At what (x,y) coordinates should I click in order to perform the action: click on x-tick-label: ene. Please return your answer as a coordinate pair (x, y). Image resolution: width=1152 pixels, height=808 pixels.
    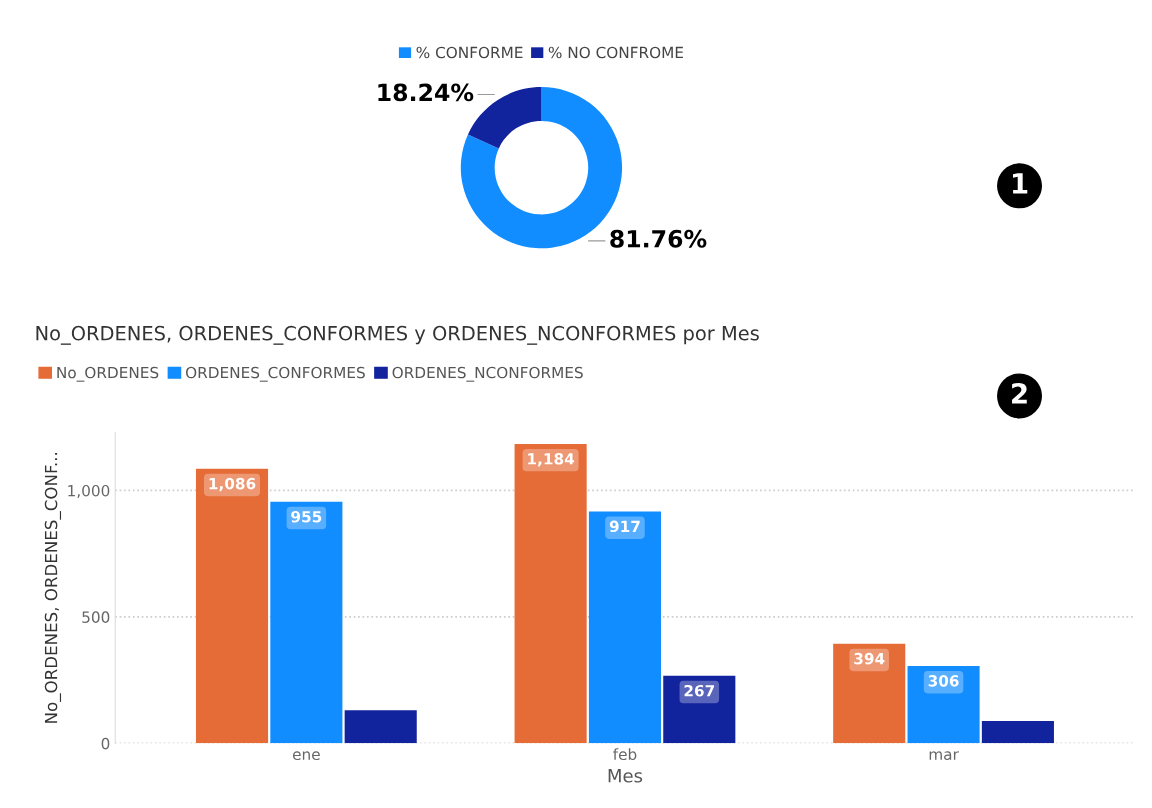
    Looking at the image, I should click on (306, 756).